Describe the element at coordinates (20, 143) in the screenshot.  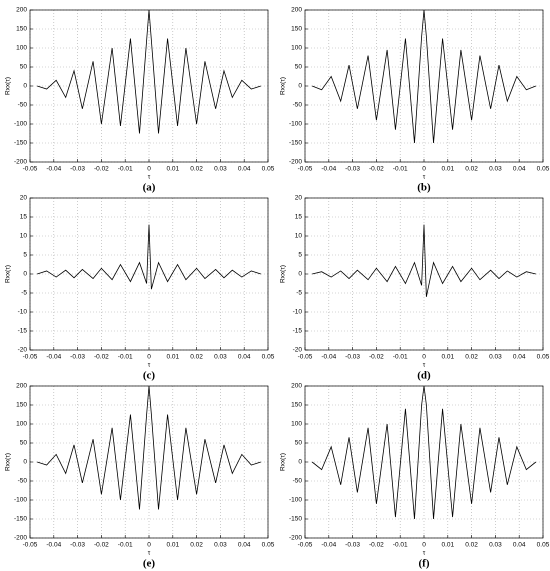
I see `y-tick-label: -150` at that location.